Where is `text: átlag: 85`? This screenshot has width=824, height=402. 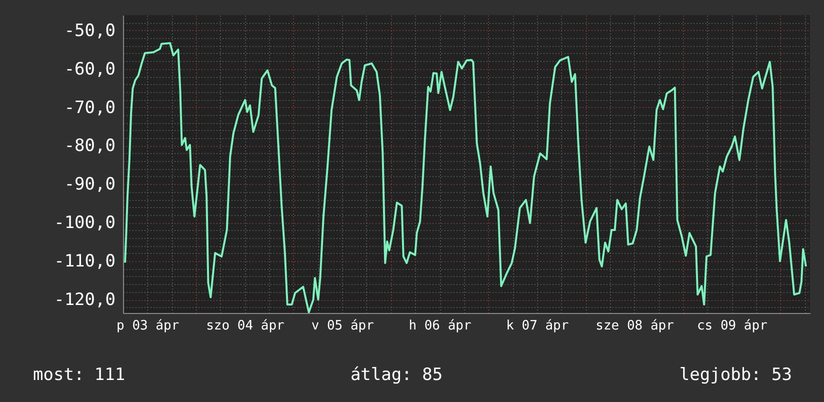 text: átlag: 85 is located at coordinates (396, 375).